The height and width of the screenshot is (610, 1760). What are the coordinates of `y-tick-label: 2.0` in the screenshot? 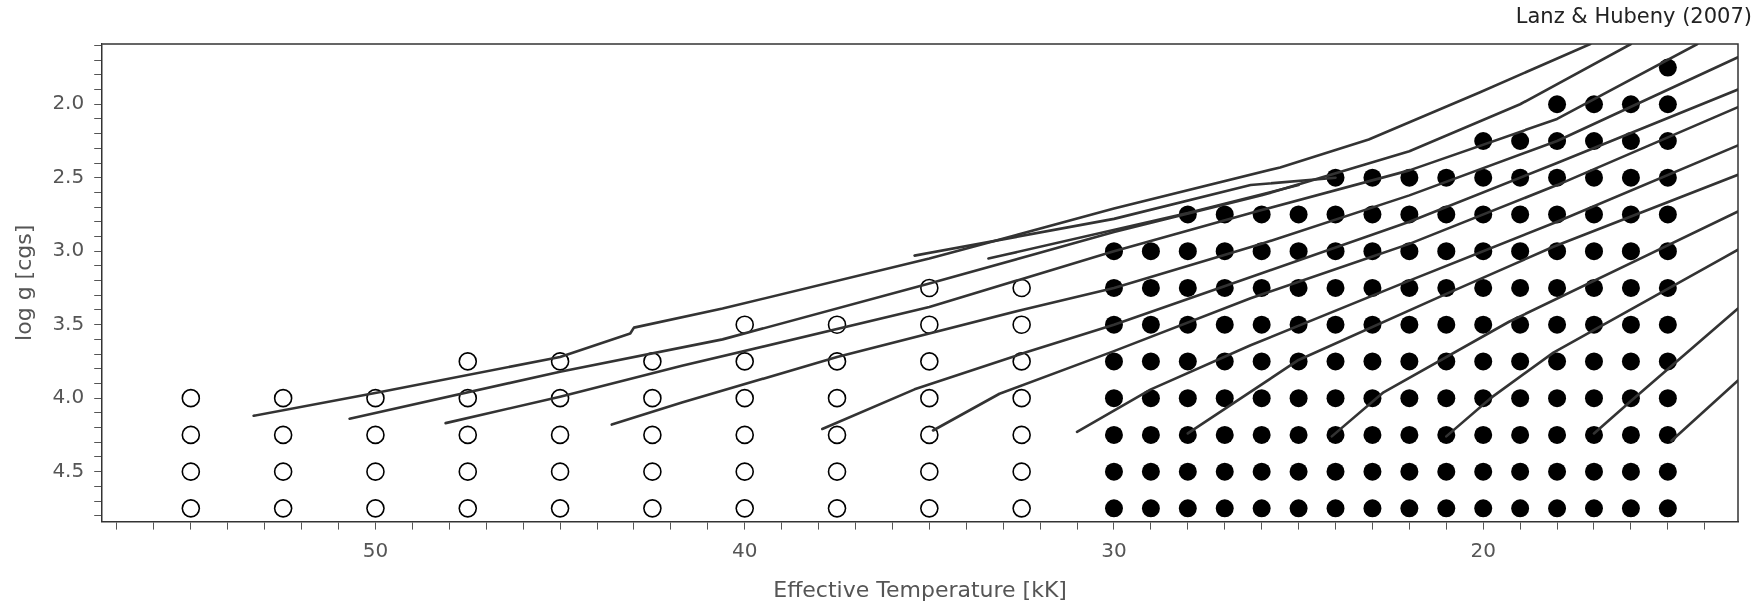 It's located at (68, 102).